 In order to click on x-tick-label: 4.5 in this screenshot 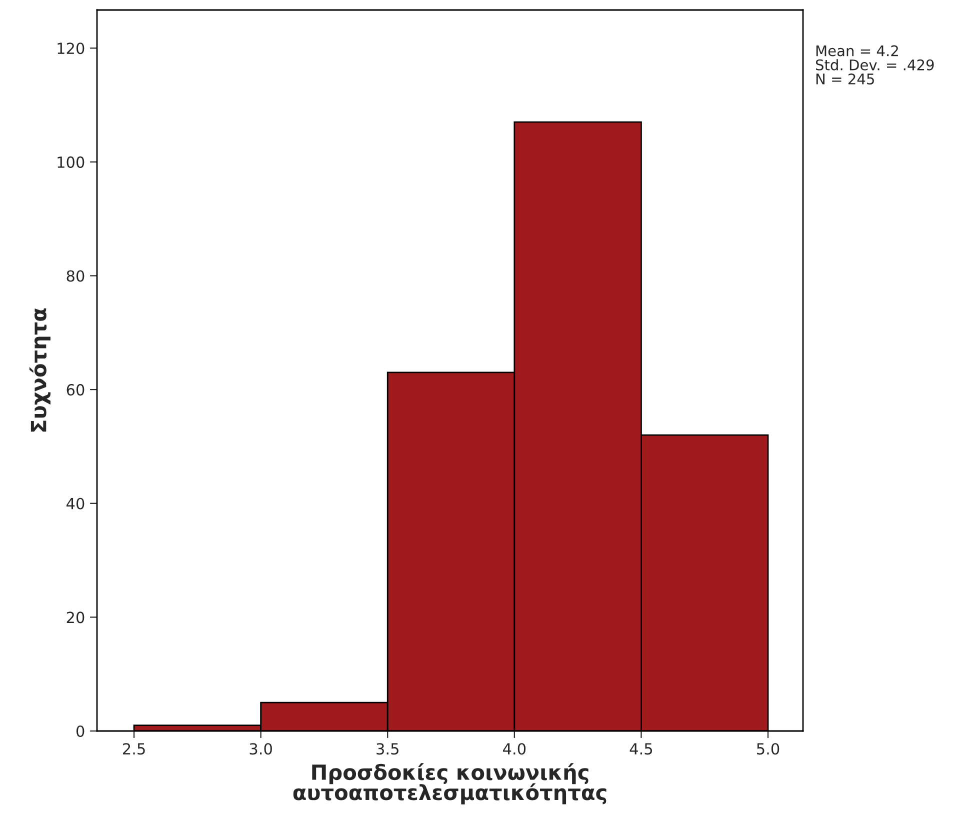, I will do `click(641, 749)`.